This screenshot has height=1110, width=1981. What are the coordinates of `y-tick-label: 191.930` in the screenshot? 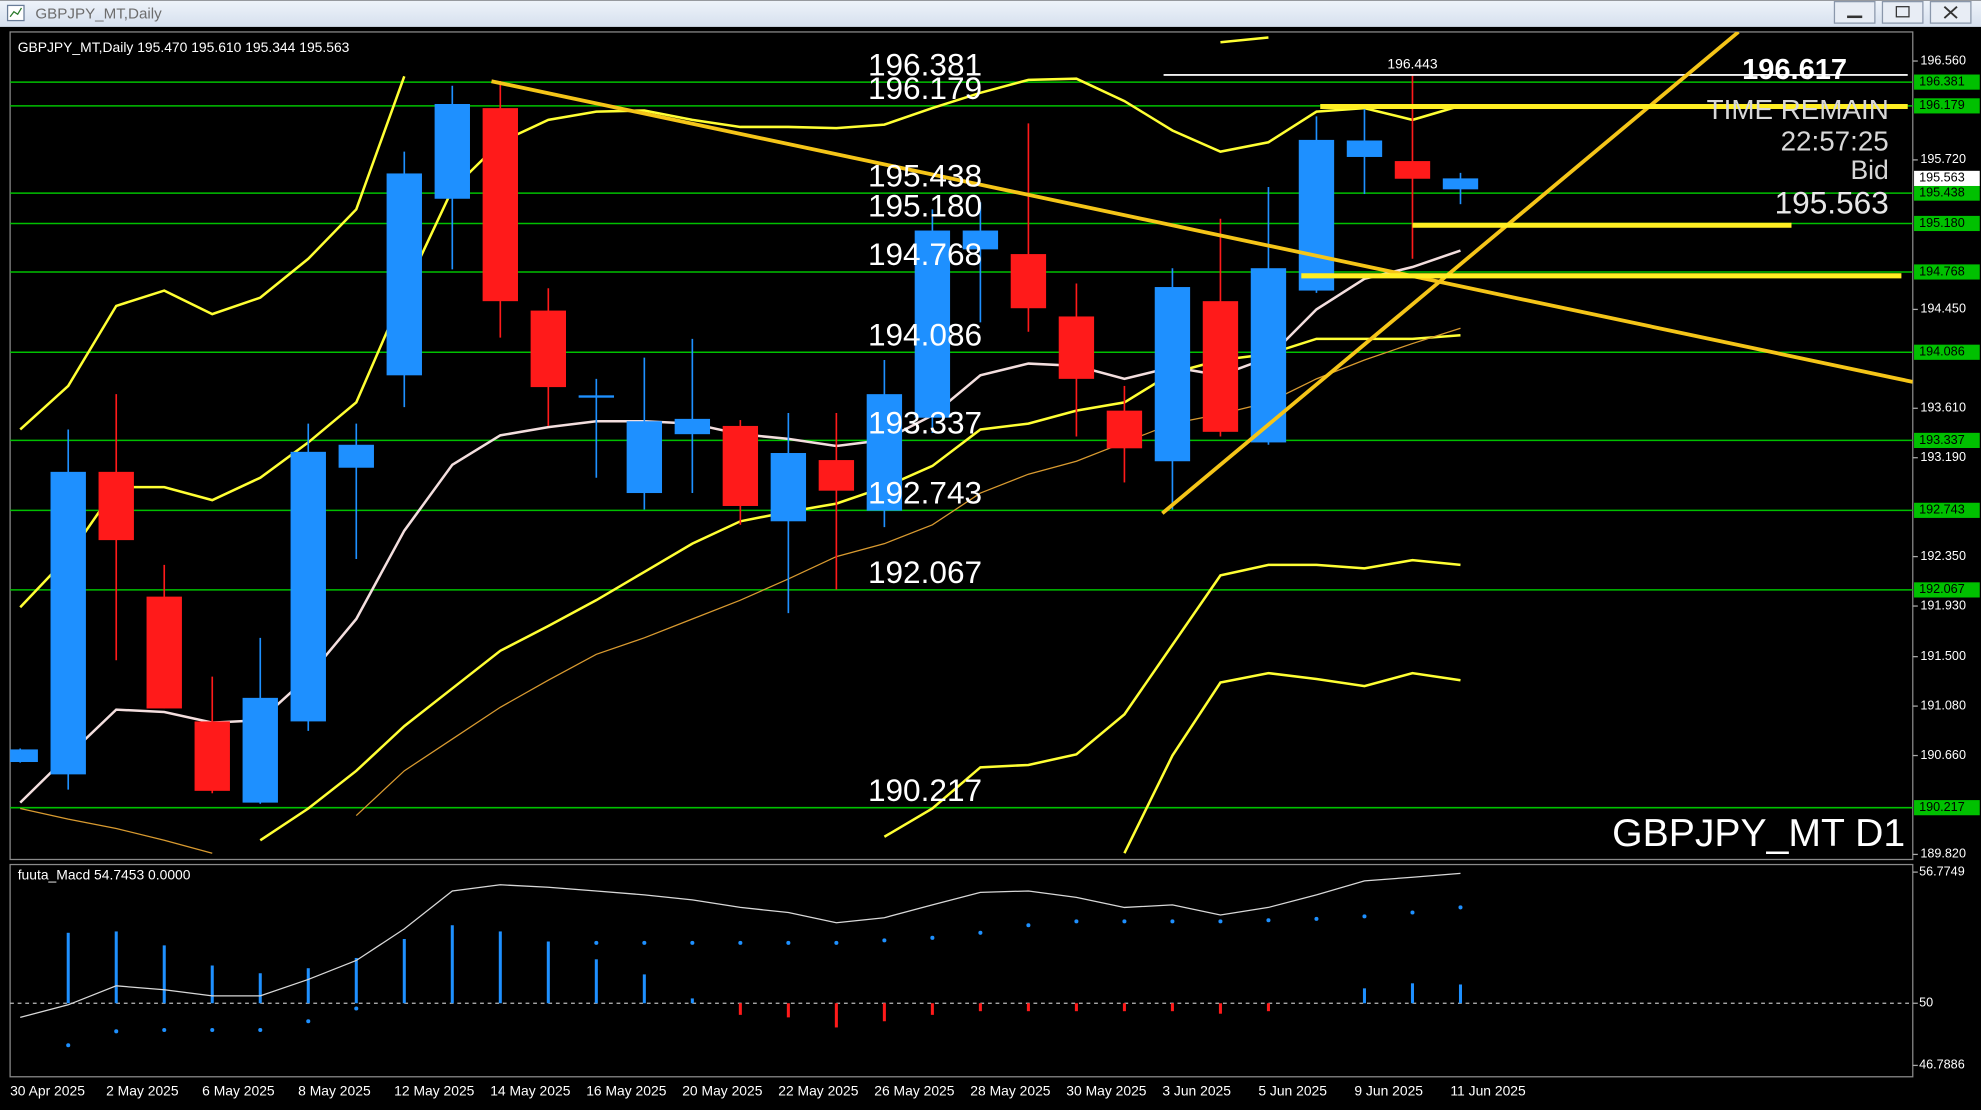 It's located at (1943, 605).